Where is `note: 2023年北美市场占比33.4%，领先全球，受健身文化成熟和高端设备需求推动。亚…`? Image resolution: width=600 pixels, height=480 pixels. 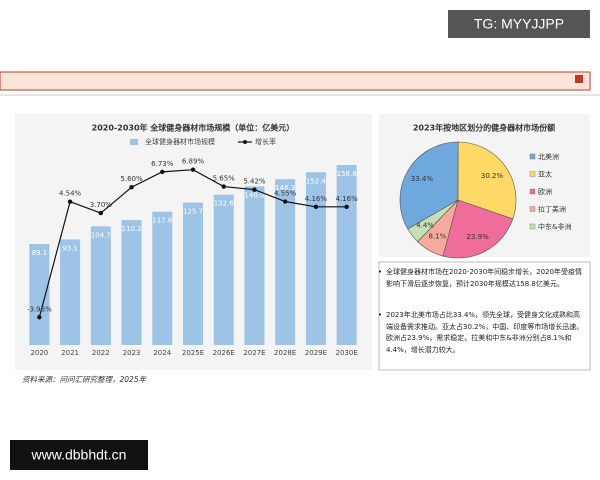
note: 2023年北美市场占比33.4%，领先全球，受健身文化成熟和高端设备需求推动。亚… is located at coordinates (481, 333).